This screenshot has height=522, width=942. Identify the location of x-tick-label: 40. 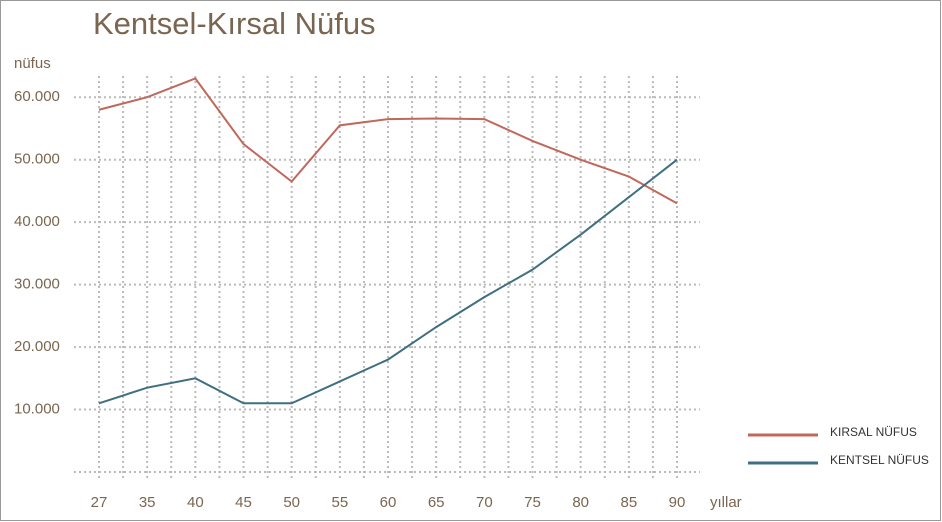
(195, 502).